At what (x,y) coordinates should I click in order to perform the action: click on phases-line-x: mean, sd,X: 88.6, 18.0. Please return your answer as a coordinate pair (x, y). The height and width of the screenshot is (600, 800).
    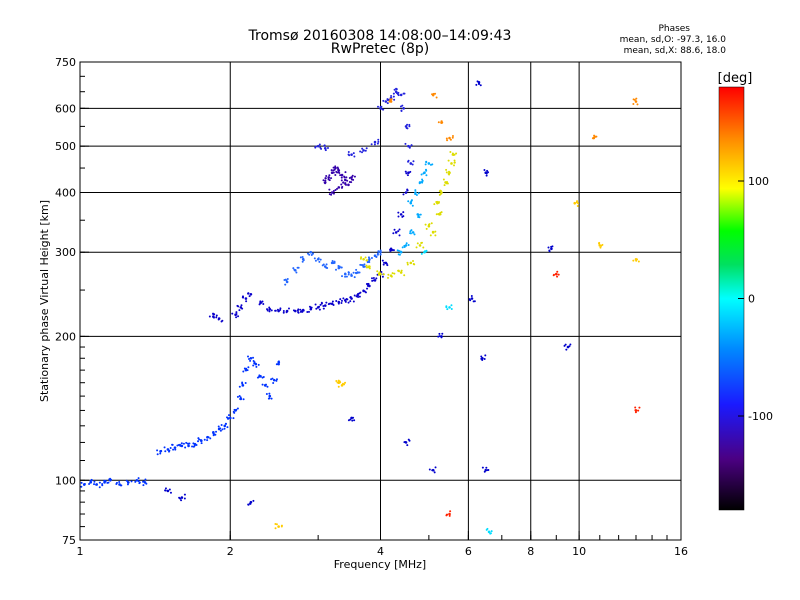
    Looking at the image, I should click on (675, 51).